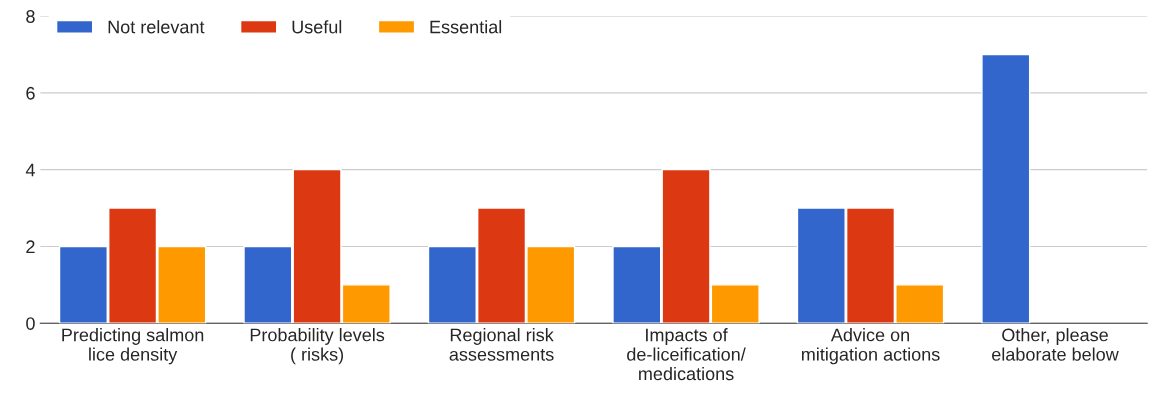 Image resolution: width=1153 pixels, height=404 pixels. Describe the element at coordinates (686, 354) in the screenshot. I see `x-tick-label: Impacts of de-liceification/ medications` at that location.